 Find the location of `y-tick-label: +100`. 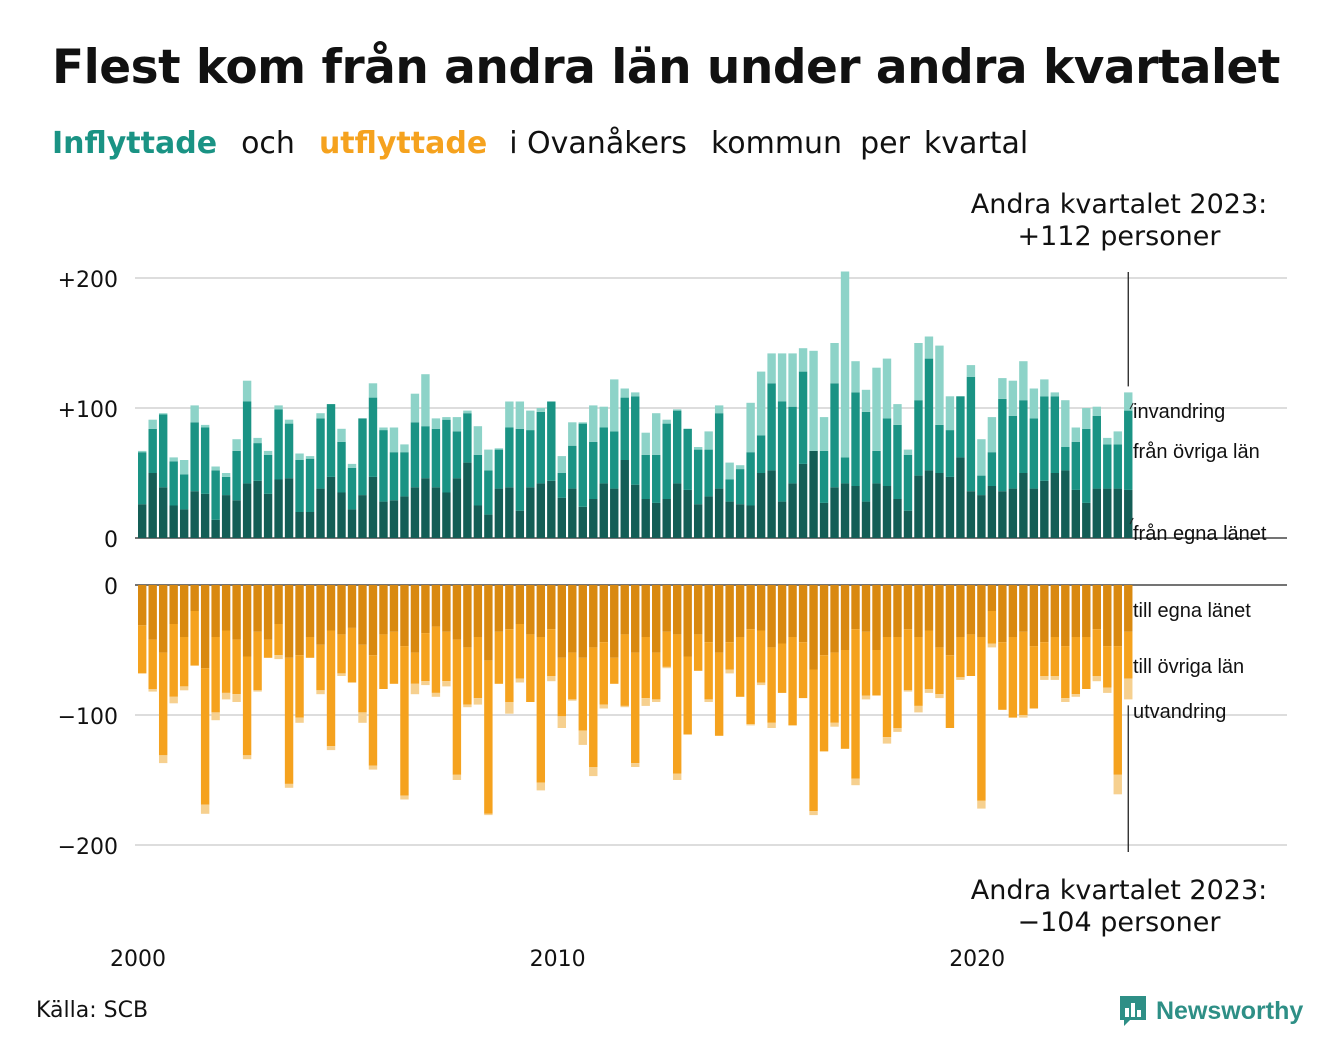

y-tick-label: +100 is located at coordinates (88, 410).